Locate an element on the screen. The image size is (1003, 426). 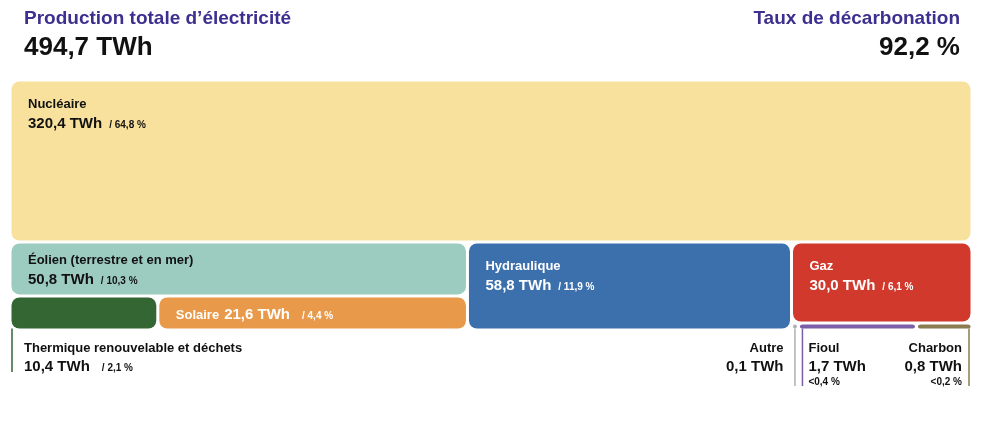
category-label: Charbon is located at coordinates (935, 347).